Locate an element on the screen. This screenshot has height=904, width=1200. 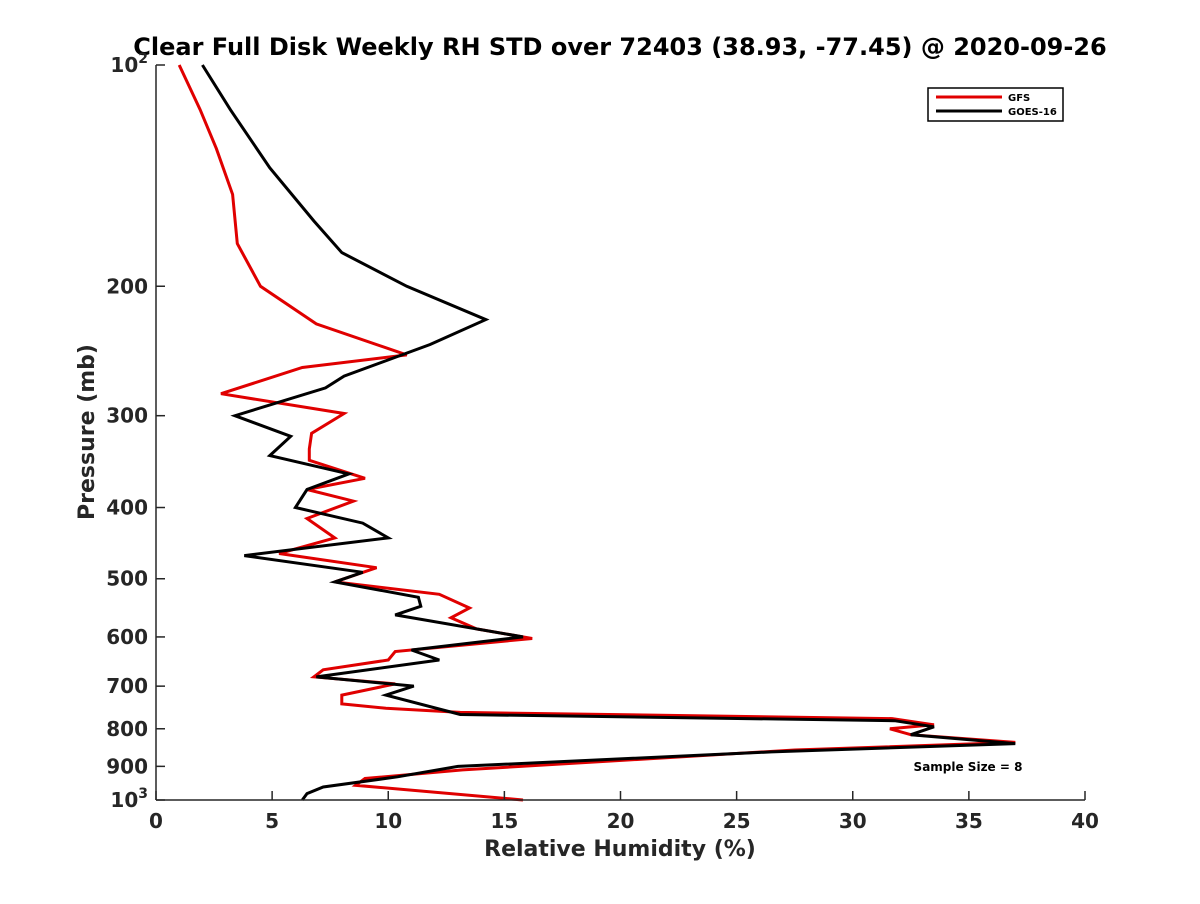
x-tick-label: 15 is located at coordinates (504, 821).